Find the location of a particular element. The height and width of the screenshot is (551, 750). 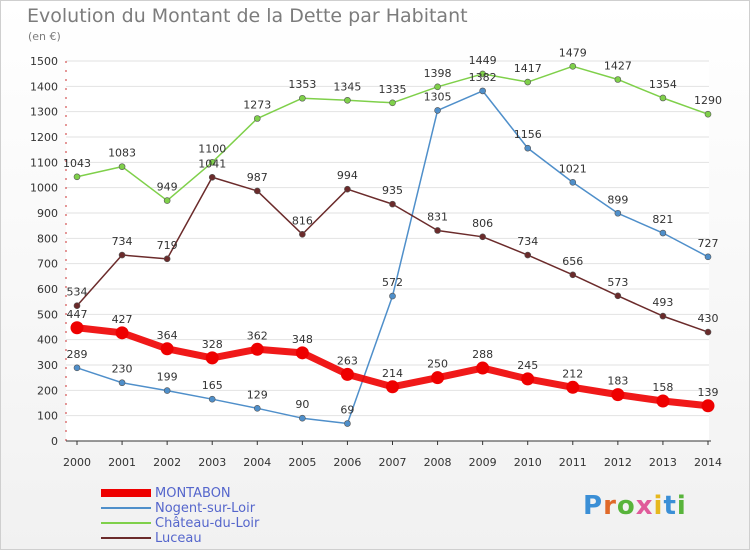

data-label-nogent-sur-loir: 165 is located at coordinates (212, 385).